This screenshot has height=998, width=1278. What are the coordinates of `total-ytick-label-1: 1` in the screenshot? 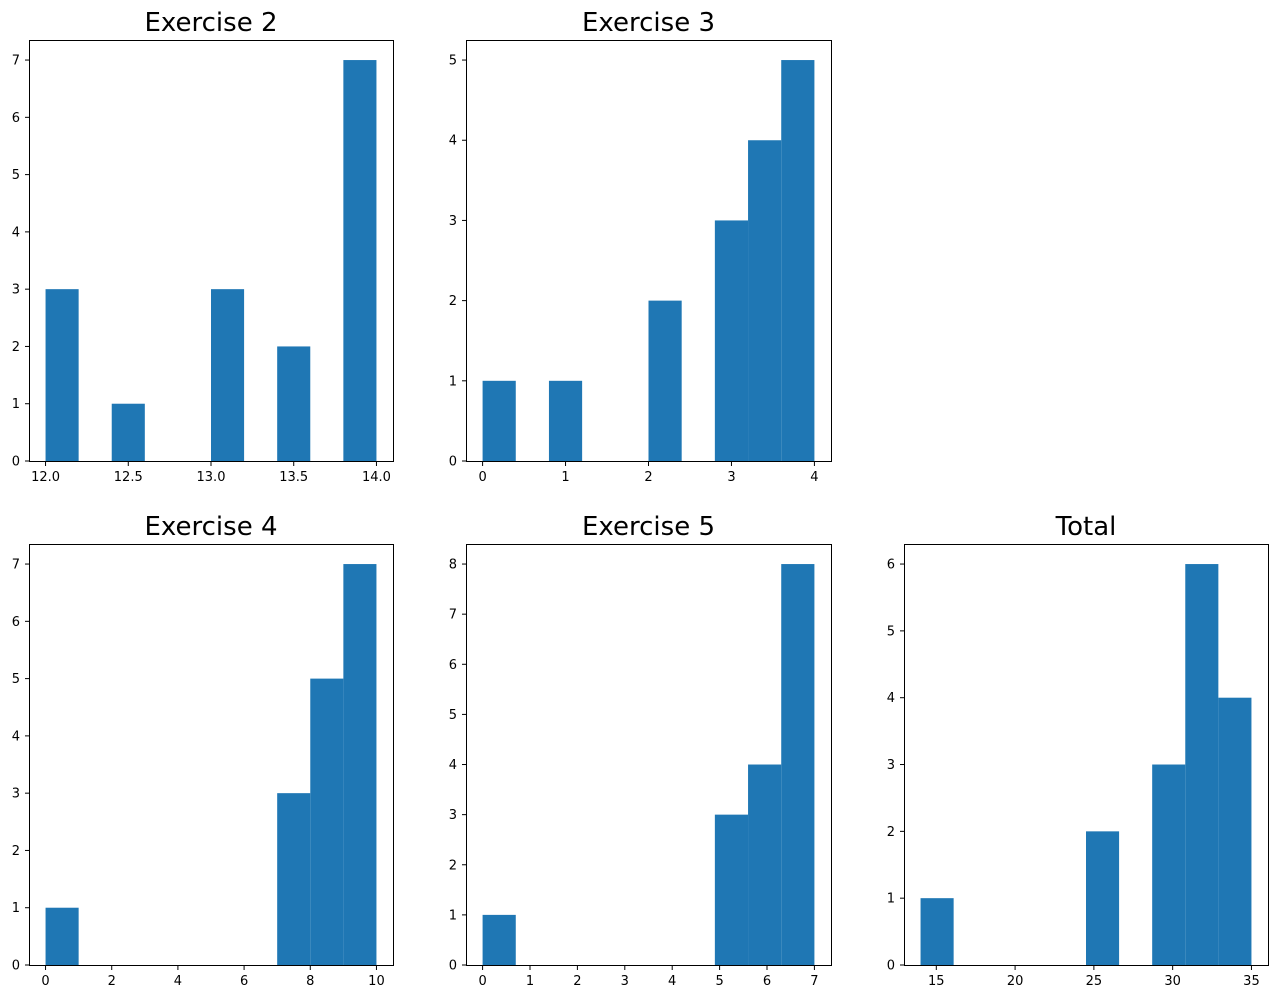 It's located at (891, 899).